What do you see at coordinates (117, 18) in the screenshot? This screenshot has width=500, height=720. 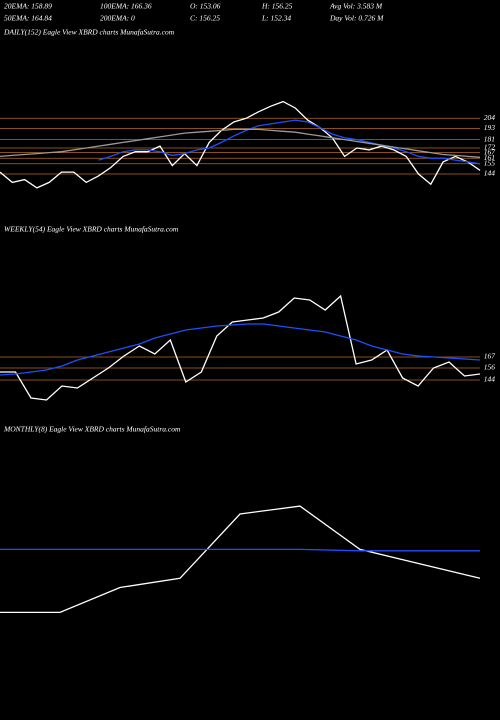 I see `header-stat: 200EMA: 0` at bounding box center [117, 18].